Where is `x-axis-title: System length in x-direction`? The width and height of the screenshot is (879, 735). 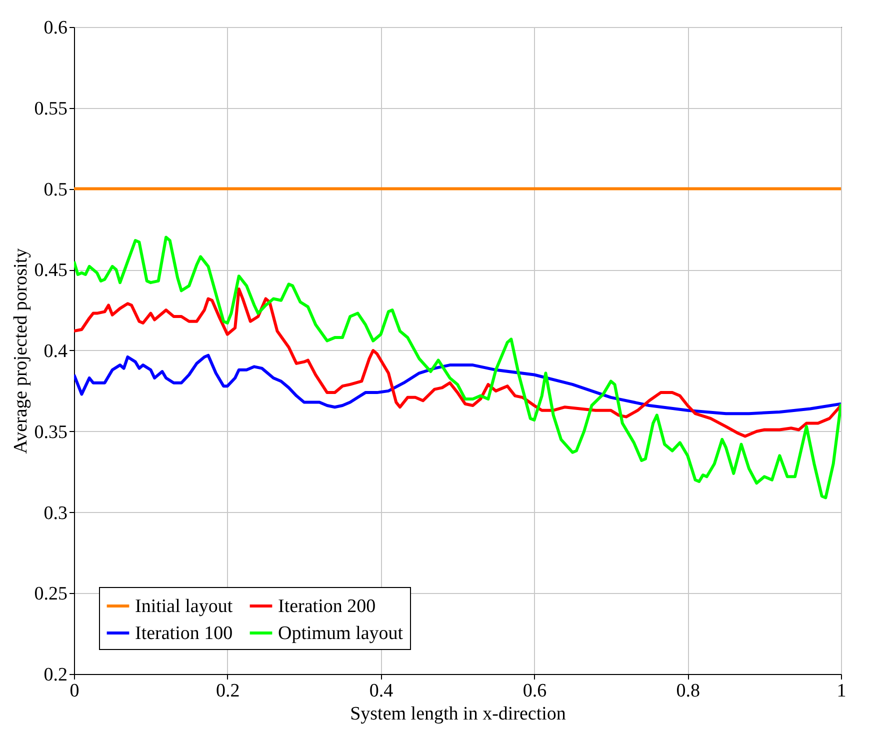
x-axis-title: System length in x-direction is located at coordinates (458, 714).